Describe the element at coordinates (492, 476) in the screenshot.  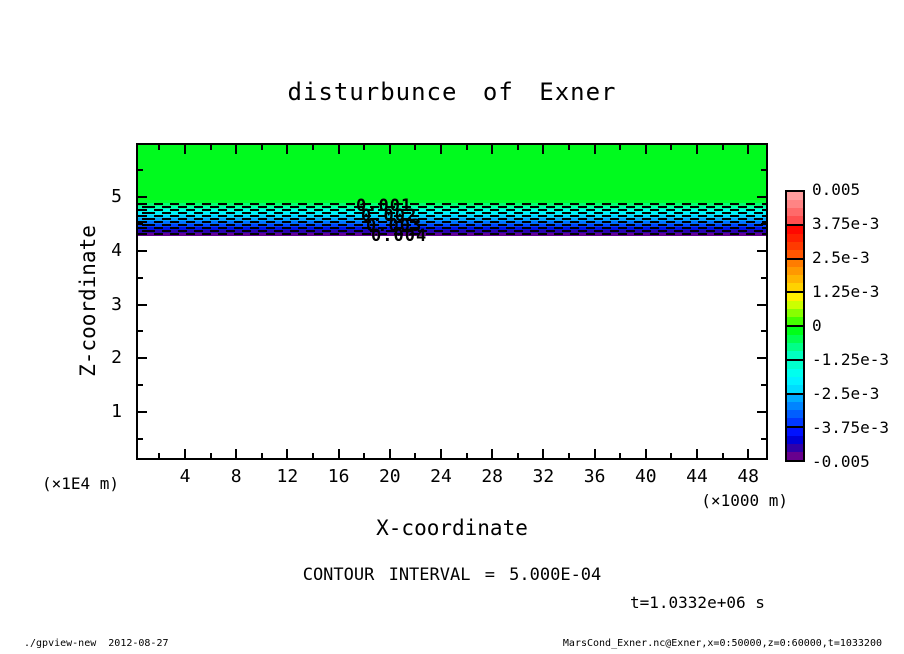
I see `x-tick-label: 28` at that location.